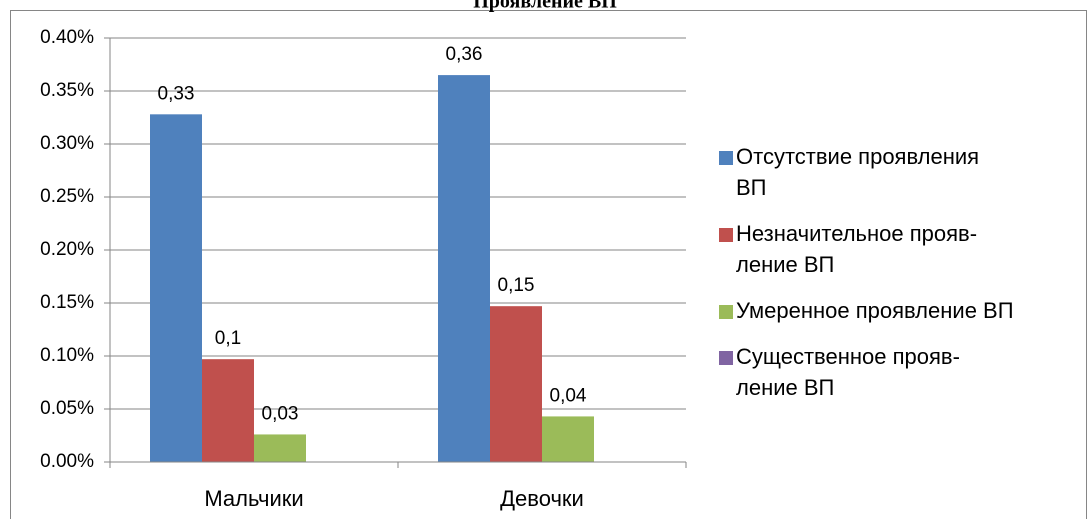  I want to click on y-tick-label: 0.35%, so click(67, 90).